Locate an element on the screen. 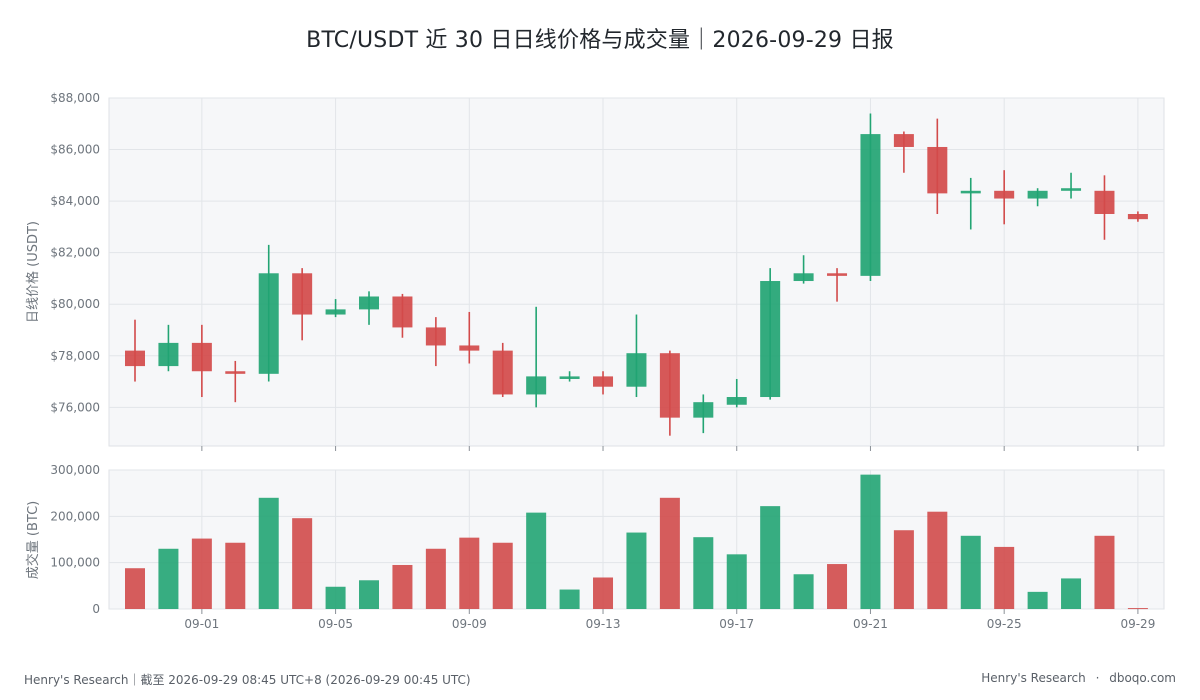 The width and height of the screenshot is (1200, 700). price-y-tick-label: $84,000 is located at coordinates (75, 201).